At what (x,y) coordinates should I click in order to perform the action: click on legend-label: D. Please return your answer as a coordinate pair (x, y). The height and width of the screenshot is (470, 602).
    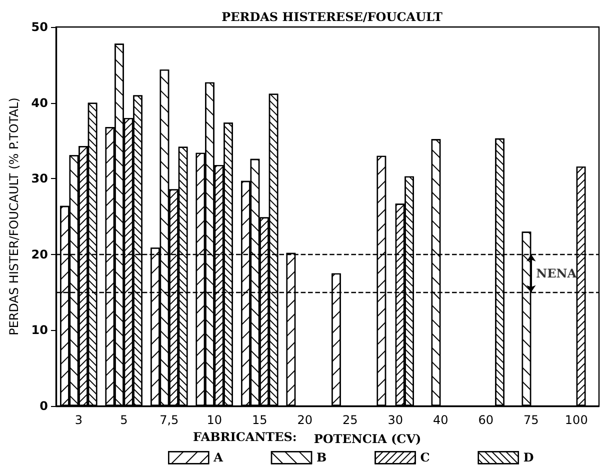
    Looking at the image, I should click on (528, 457).